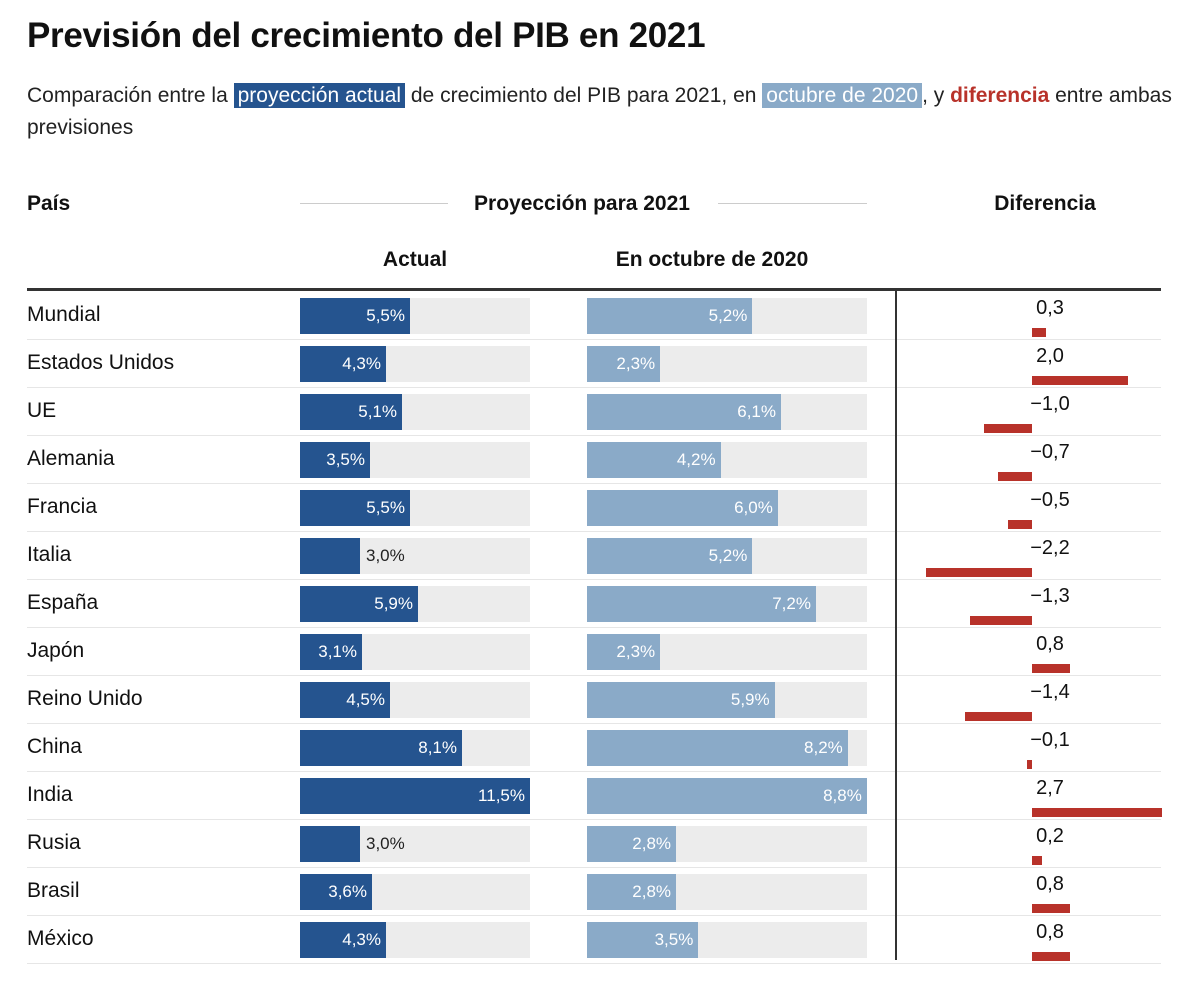  What do you see at coordinates (1050, 404) in the screenshot?
I see `difference-value-label: −1,0` at bounding box center [1050, 404].